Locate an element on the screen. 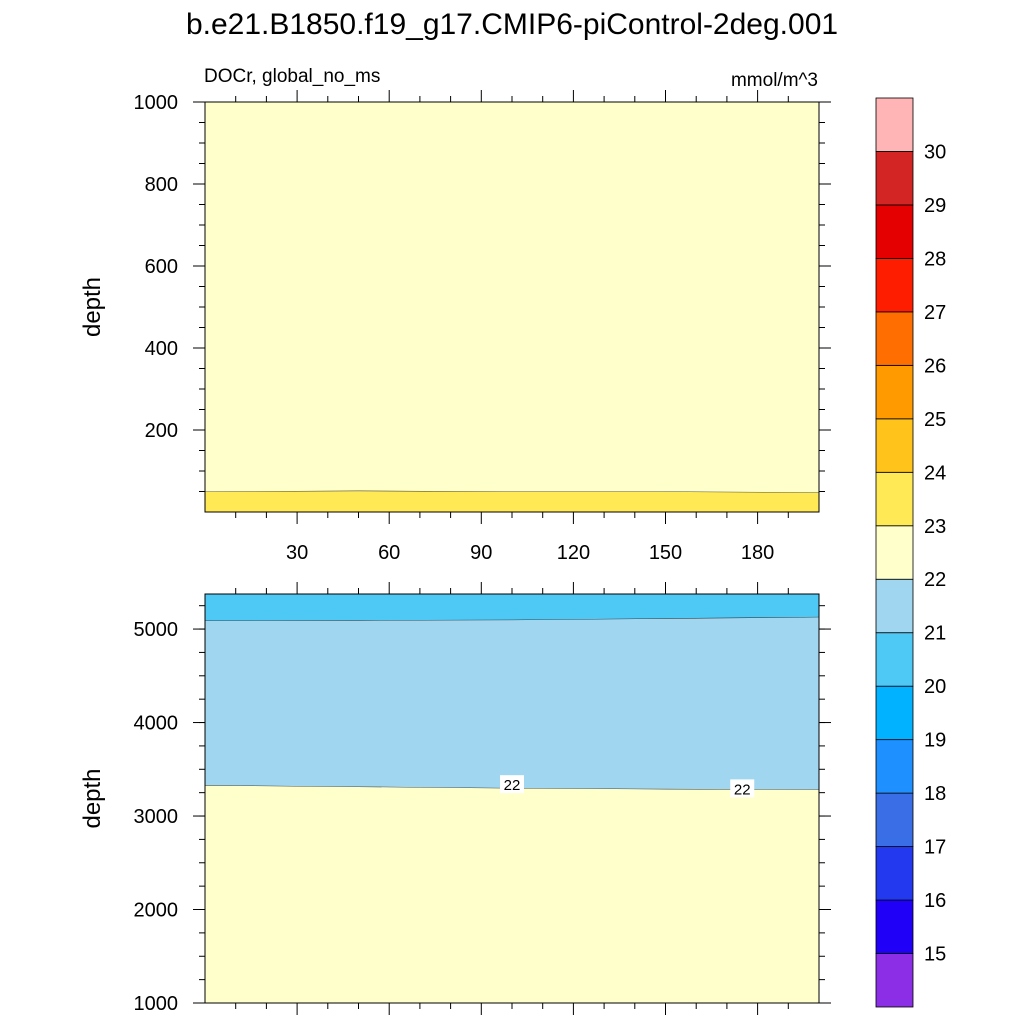  colorbar-label: 25 is located at coordinates (935, 420).